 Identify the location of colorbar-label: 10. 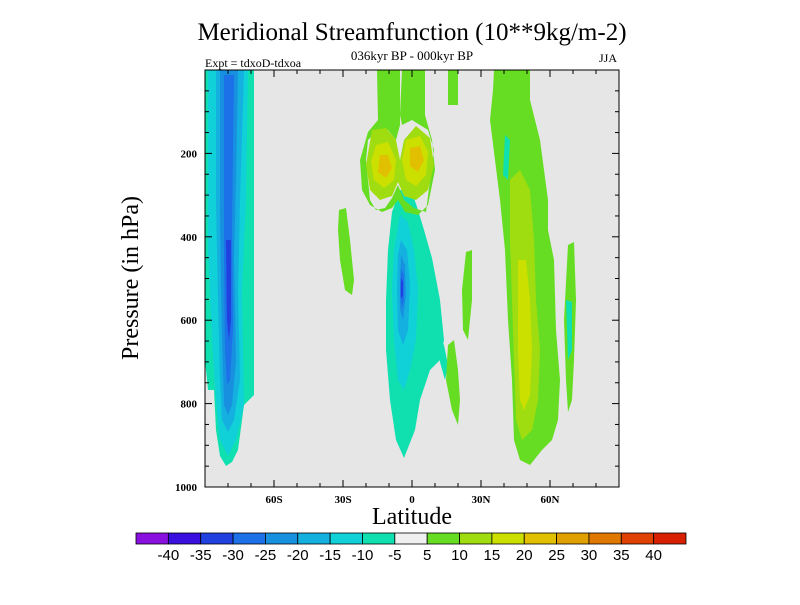
(459, 555).